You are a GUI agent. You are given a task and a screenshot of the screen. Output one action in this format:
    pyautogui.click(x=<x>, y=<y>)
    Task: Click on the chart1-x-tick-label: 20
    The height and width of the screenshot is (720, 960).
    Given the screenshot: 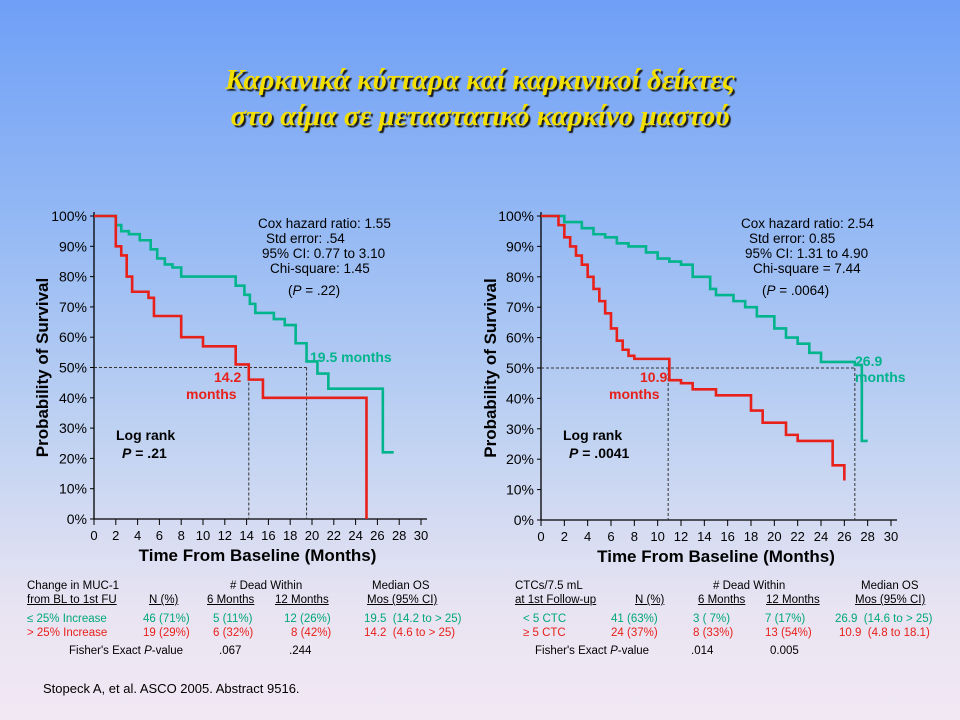 What is the action you would take?
    pyautogui.click(x=312, y=535)
    